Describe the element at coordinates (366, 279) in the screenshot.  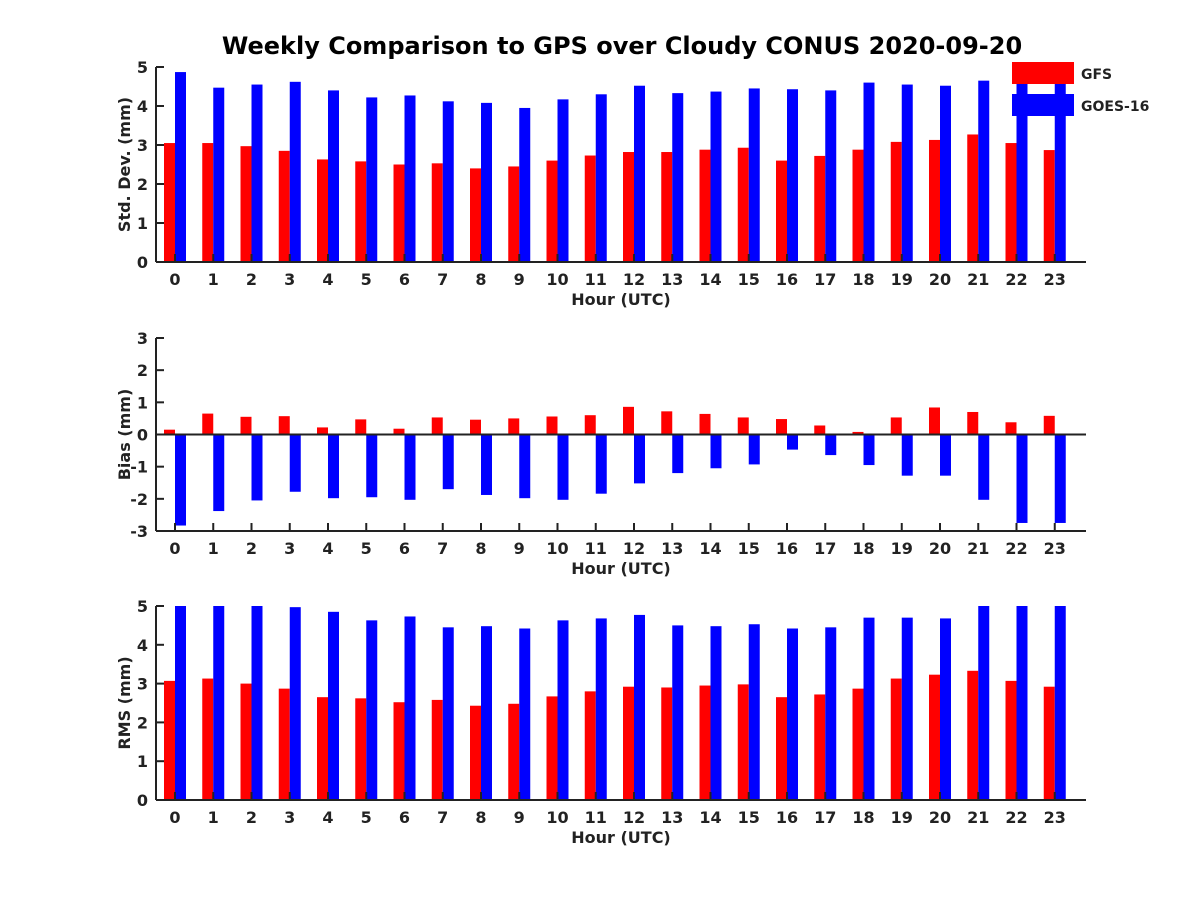
I see `x-tick-label: 5` at that location.